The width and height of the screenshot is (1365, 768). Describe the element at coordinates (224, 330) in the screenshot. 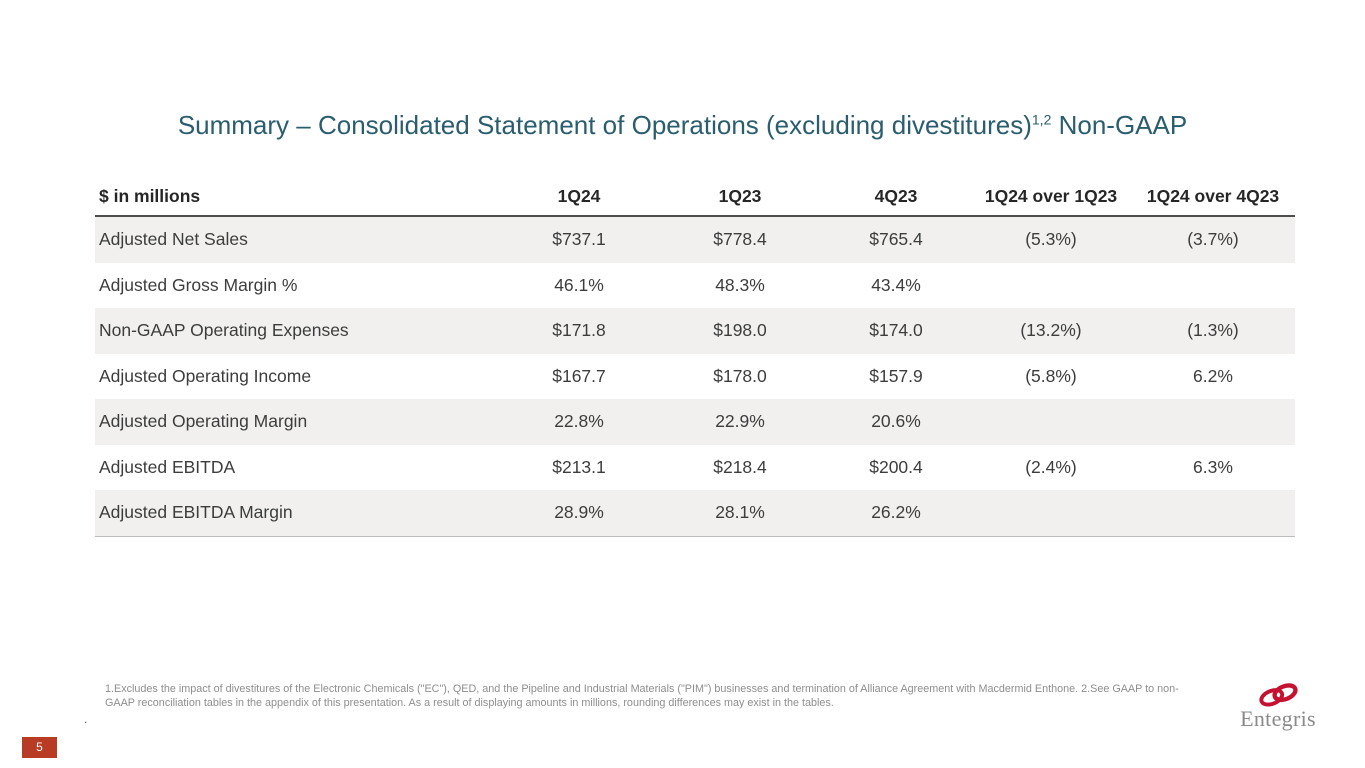

I see `row-label: Non-GAAP Operating Expenses` at that location.